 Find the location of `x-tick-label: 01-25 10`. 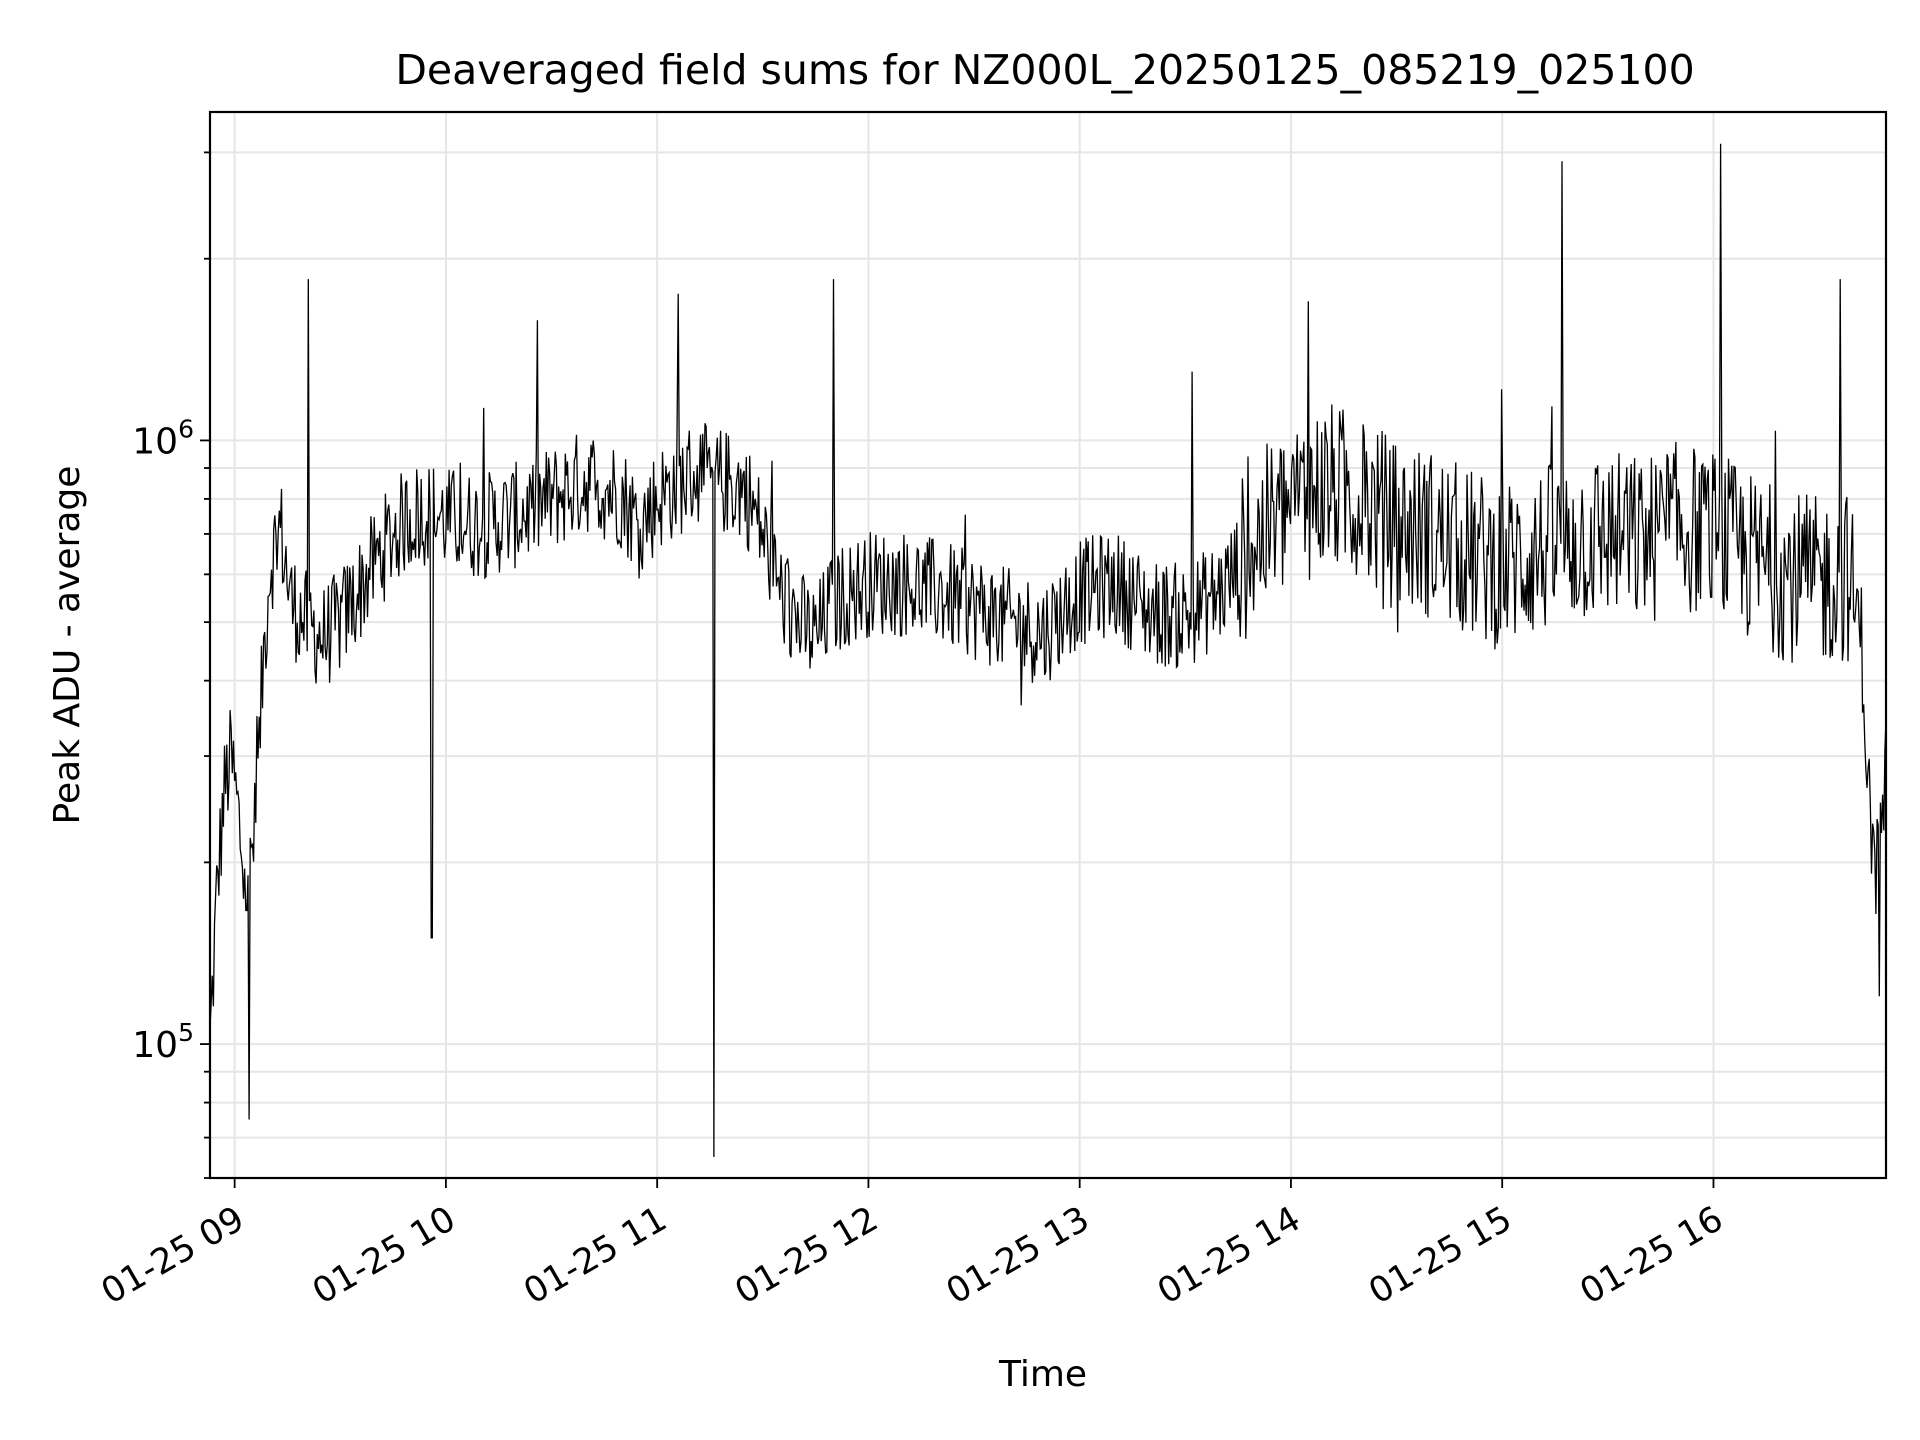

x-tick-label: 01-25 10 is located at coordinates (384, 1255).